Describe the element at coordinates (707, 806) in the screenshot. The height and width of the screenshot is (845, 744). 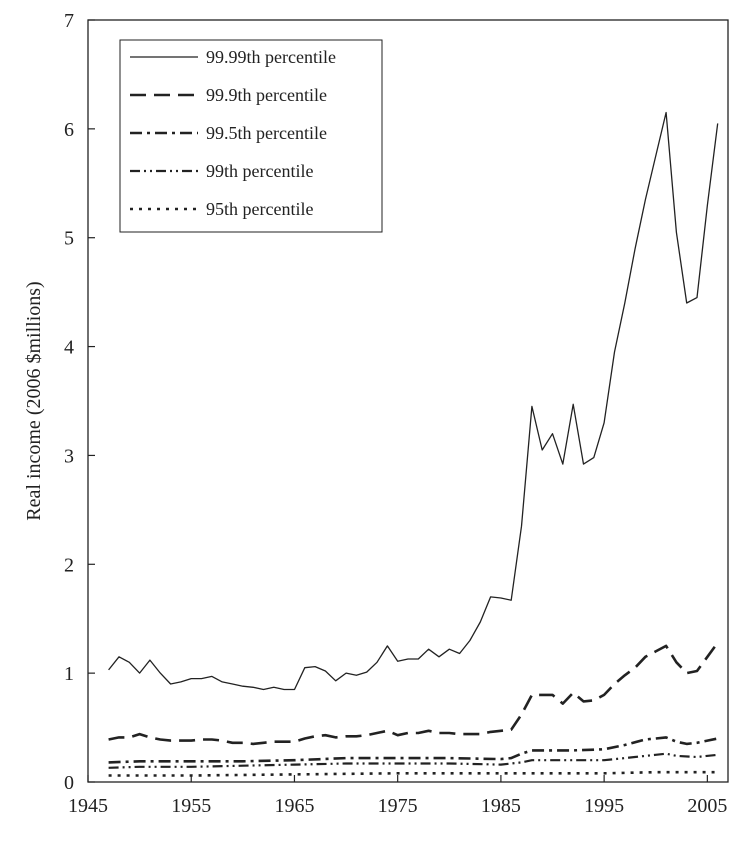
I see `x-tick-label: 2005` at that location.